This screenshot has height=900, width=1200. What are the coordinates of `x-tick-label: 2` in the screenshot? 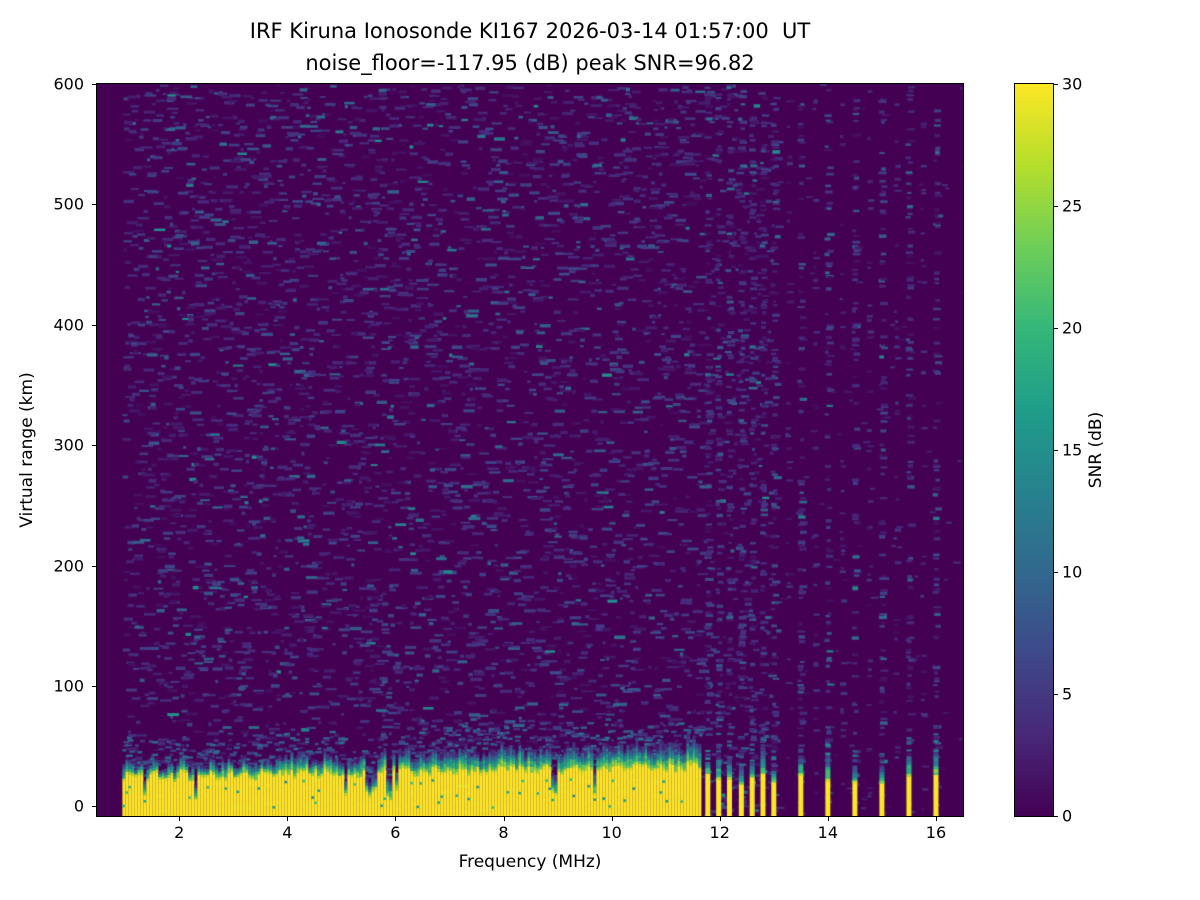 It's located at (179, 832).